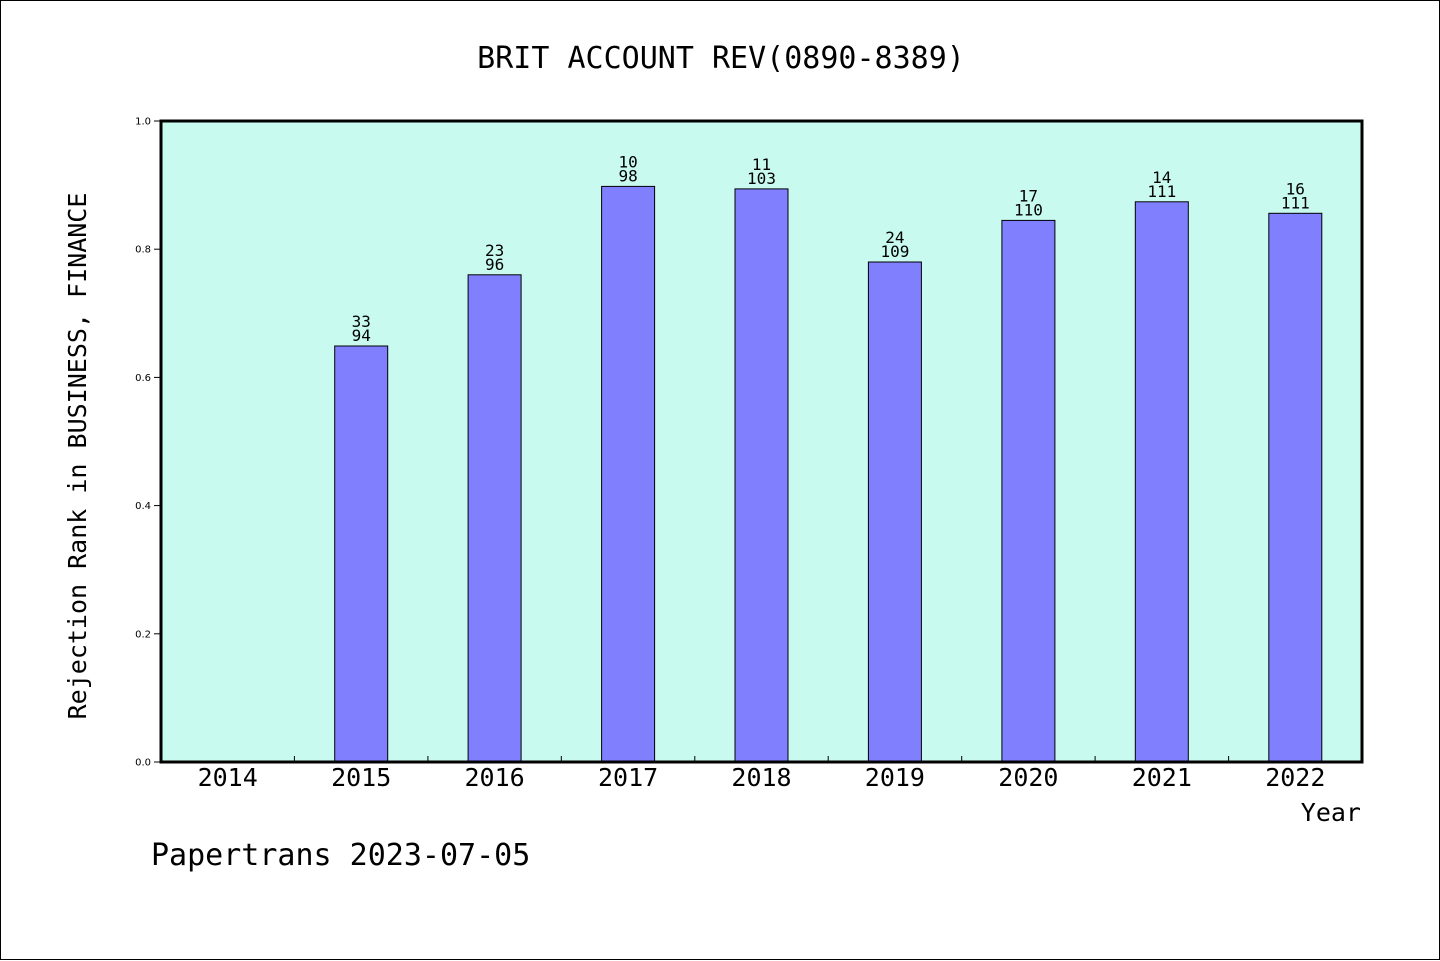 This screenshot has width=1440, height=961. I want to click on data-label-lower-2015: 94, so click(361, 335).